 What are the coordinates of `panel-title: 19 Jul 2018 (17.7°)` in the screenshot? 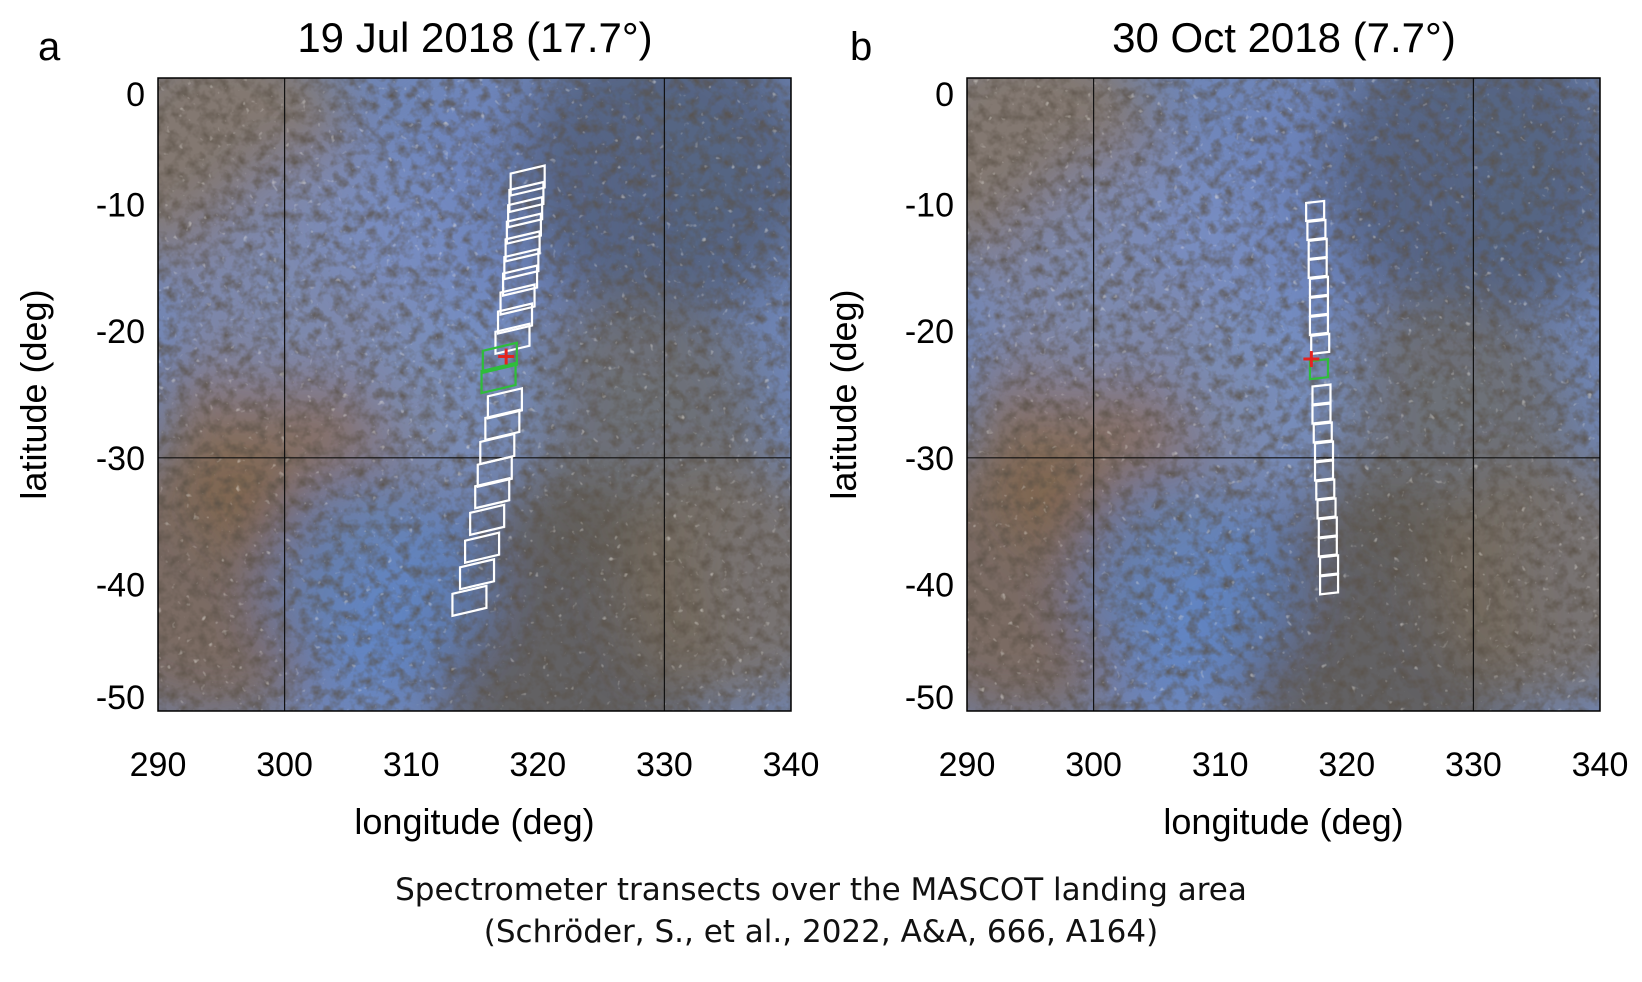 It's located at (474, 37).